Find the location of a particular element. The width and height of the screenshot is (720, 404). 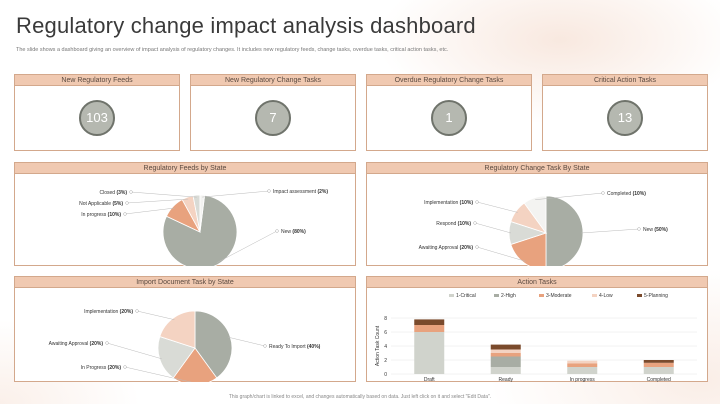

pie-label-completed: Completed (10%) is located at coordinates (626, 194).